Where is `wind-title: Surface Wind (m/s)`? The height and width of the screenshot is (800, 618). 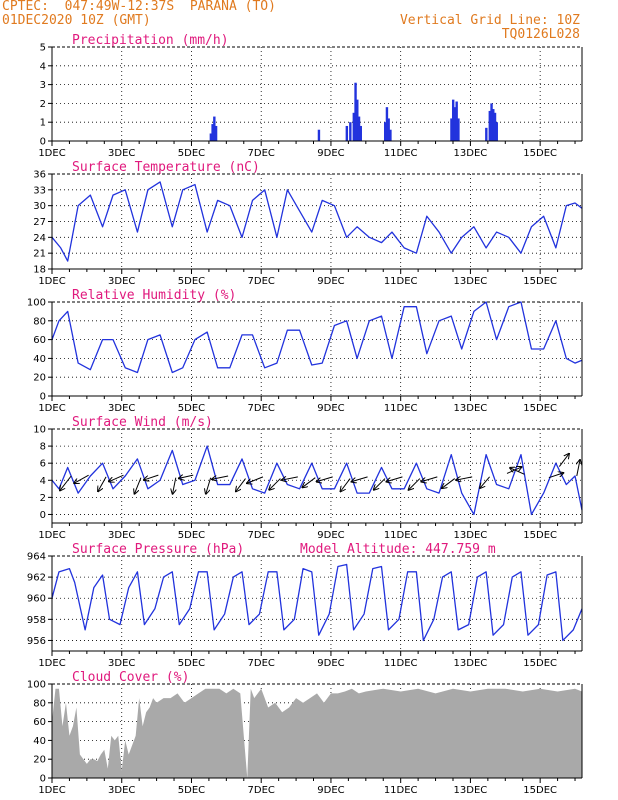 wind-title: Surface Wind (m/s) is located at coordinates (142, 422).